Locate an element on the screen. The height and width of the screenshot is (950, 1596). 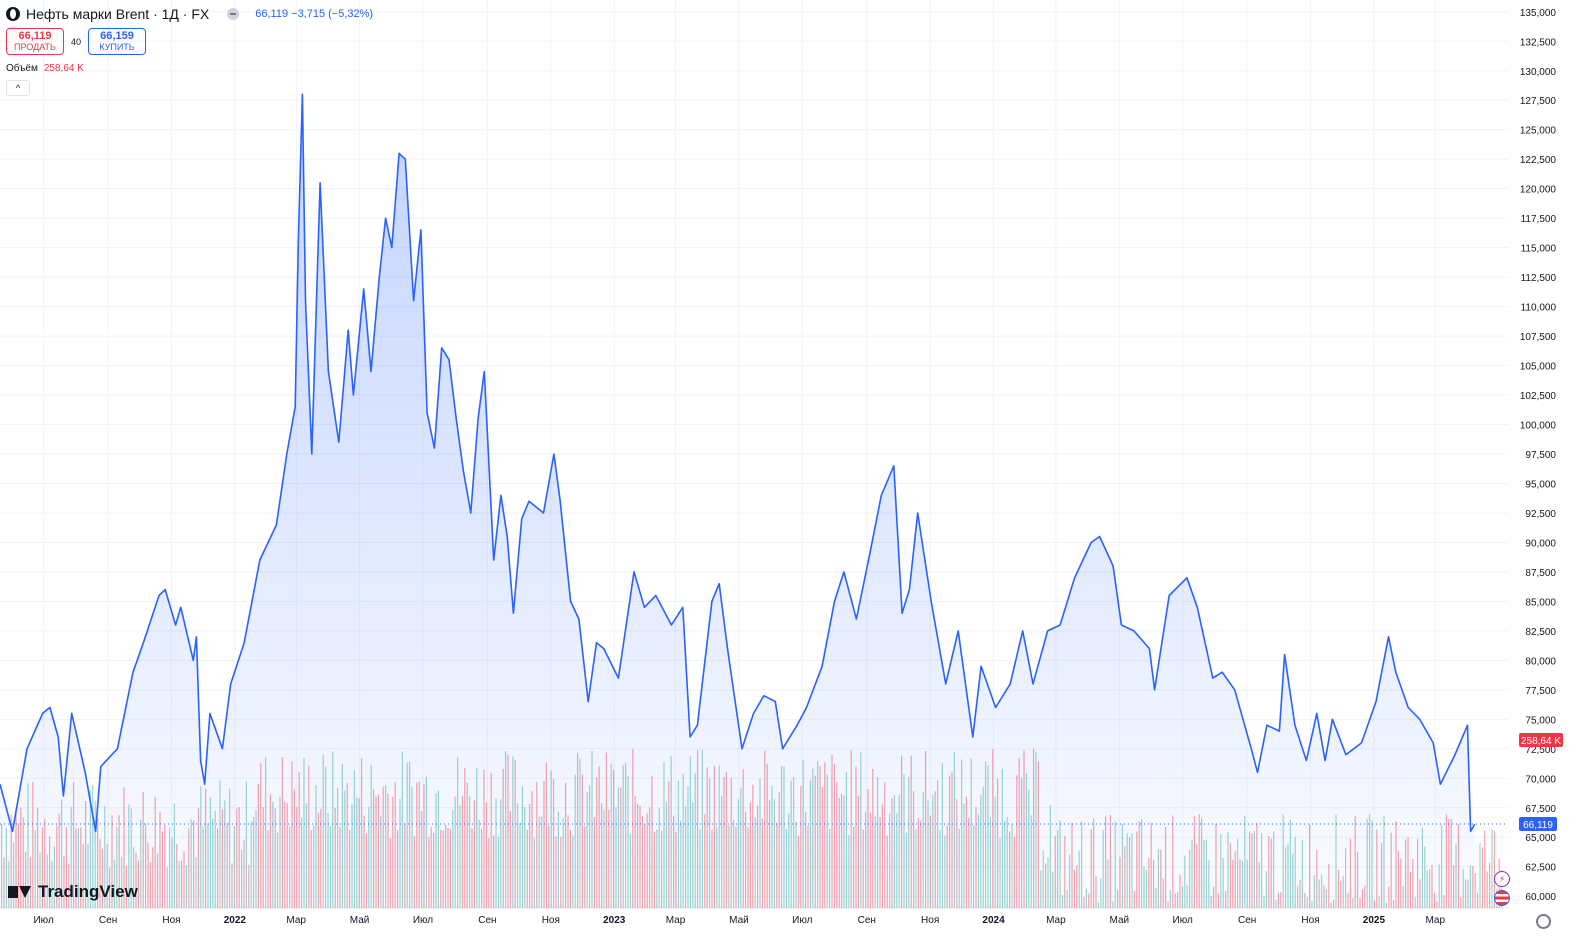
volume-tag-label: 258,64 K is located at coordinates (1541, 741).